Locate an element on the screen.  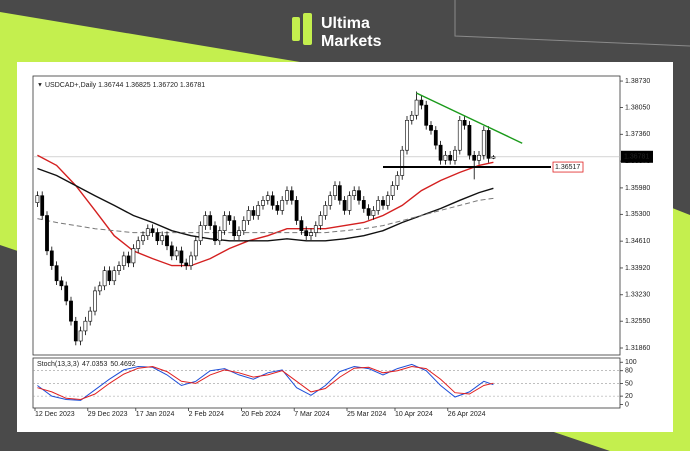
x-tick-label: 25 Mar 2024 is located at coordinates (366, 414).